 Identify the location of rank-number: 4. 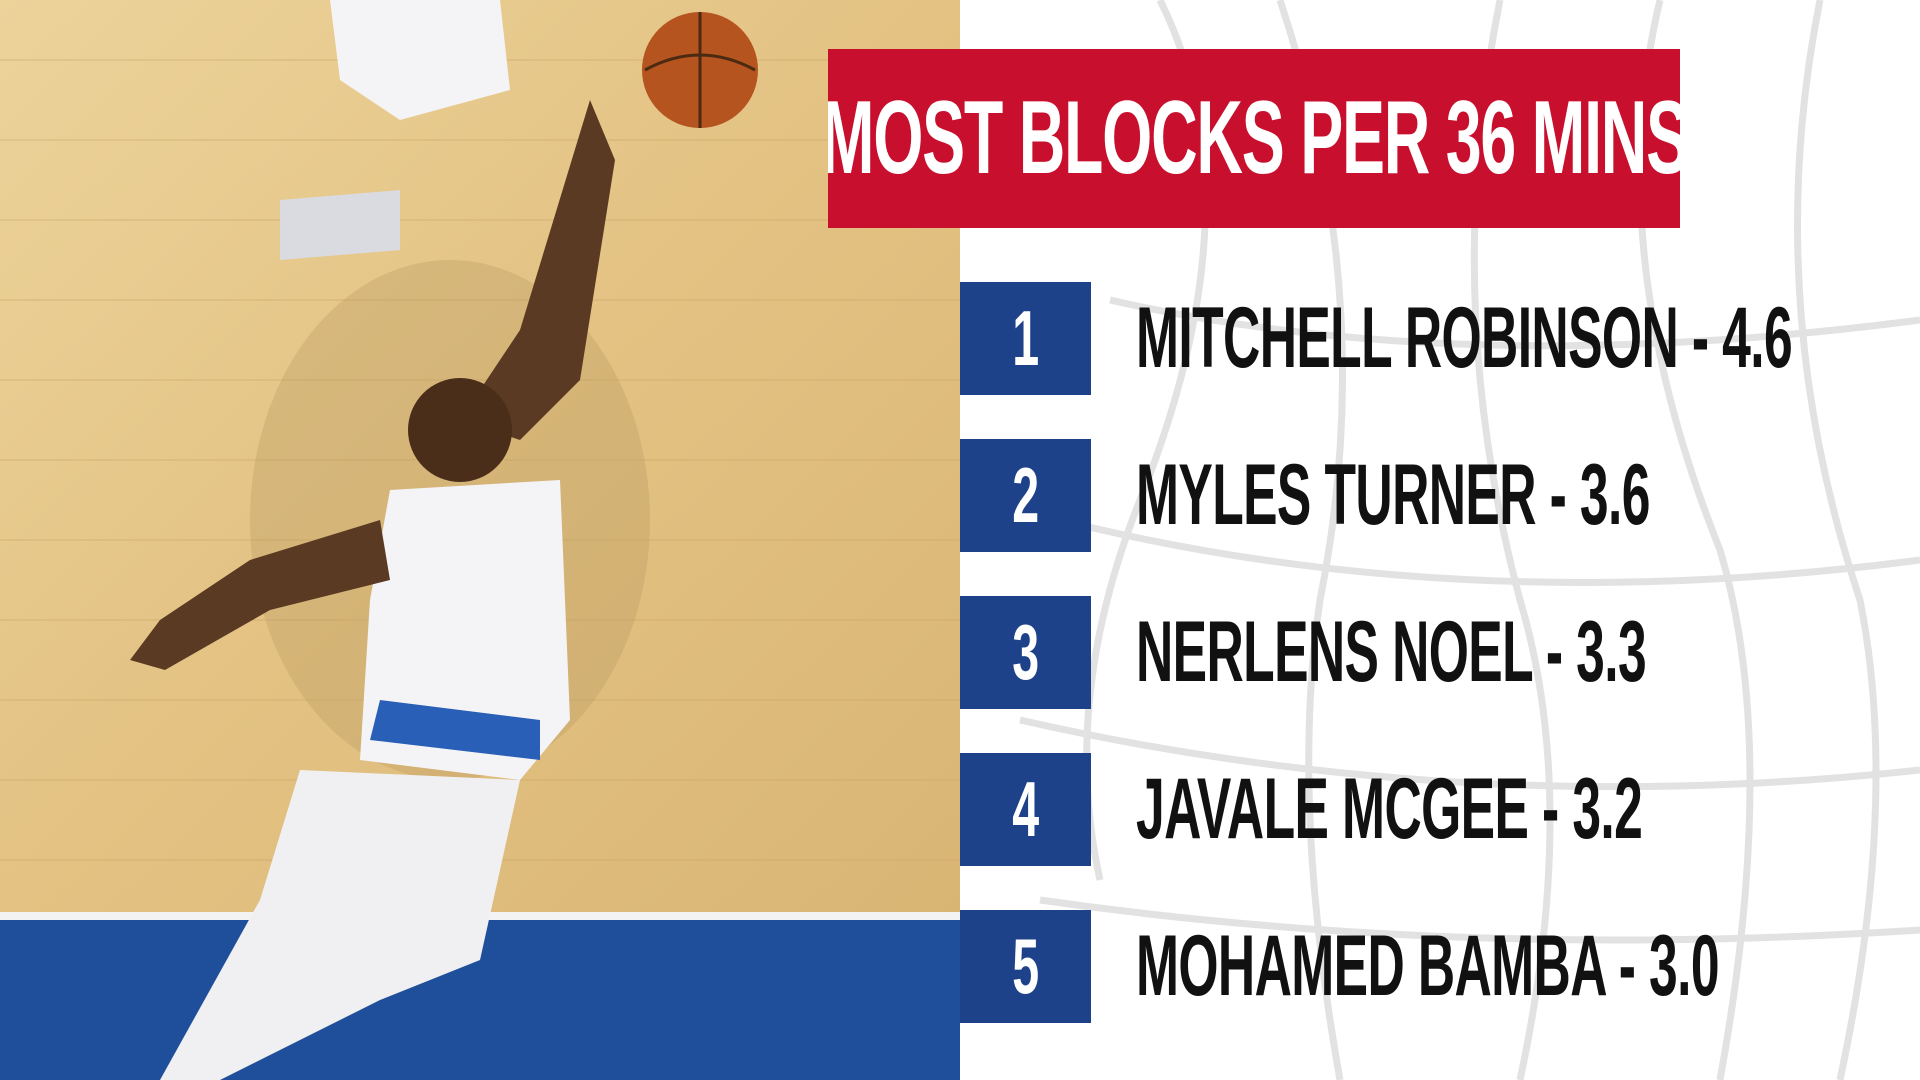
(1025, 809).